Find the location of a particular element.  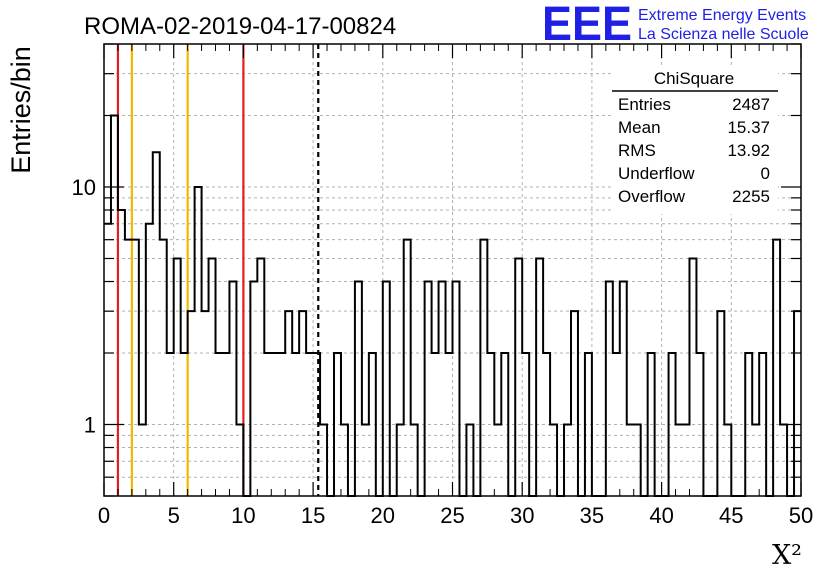

run-title: ROMA-02-2019-04-17-00824 is located at coordinates (240, 26).